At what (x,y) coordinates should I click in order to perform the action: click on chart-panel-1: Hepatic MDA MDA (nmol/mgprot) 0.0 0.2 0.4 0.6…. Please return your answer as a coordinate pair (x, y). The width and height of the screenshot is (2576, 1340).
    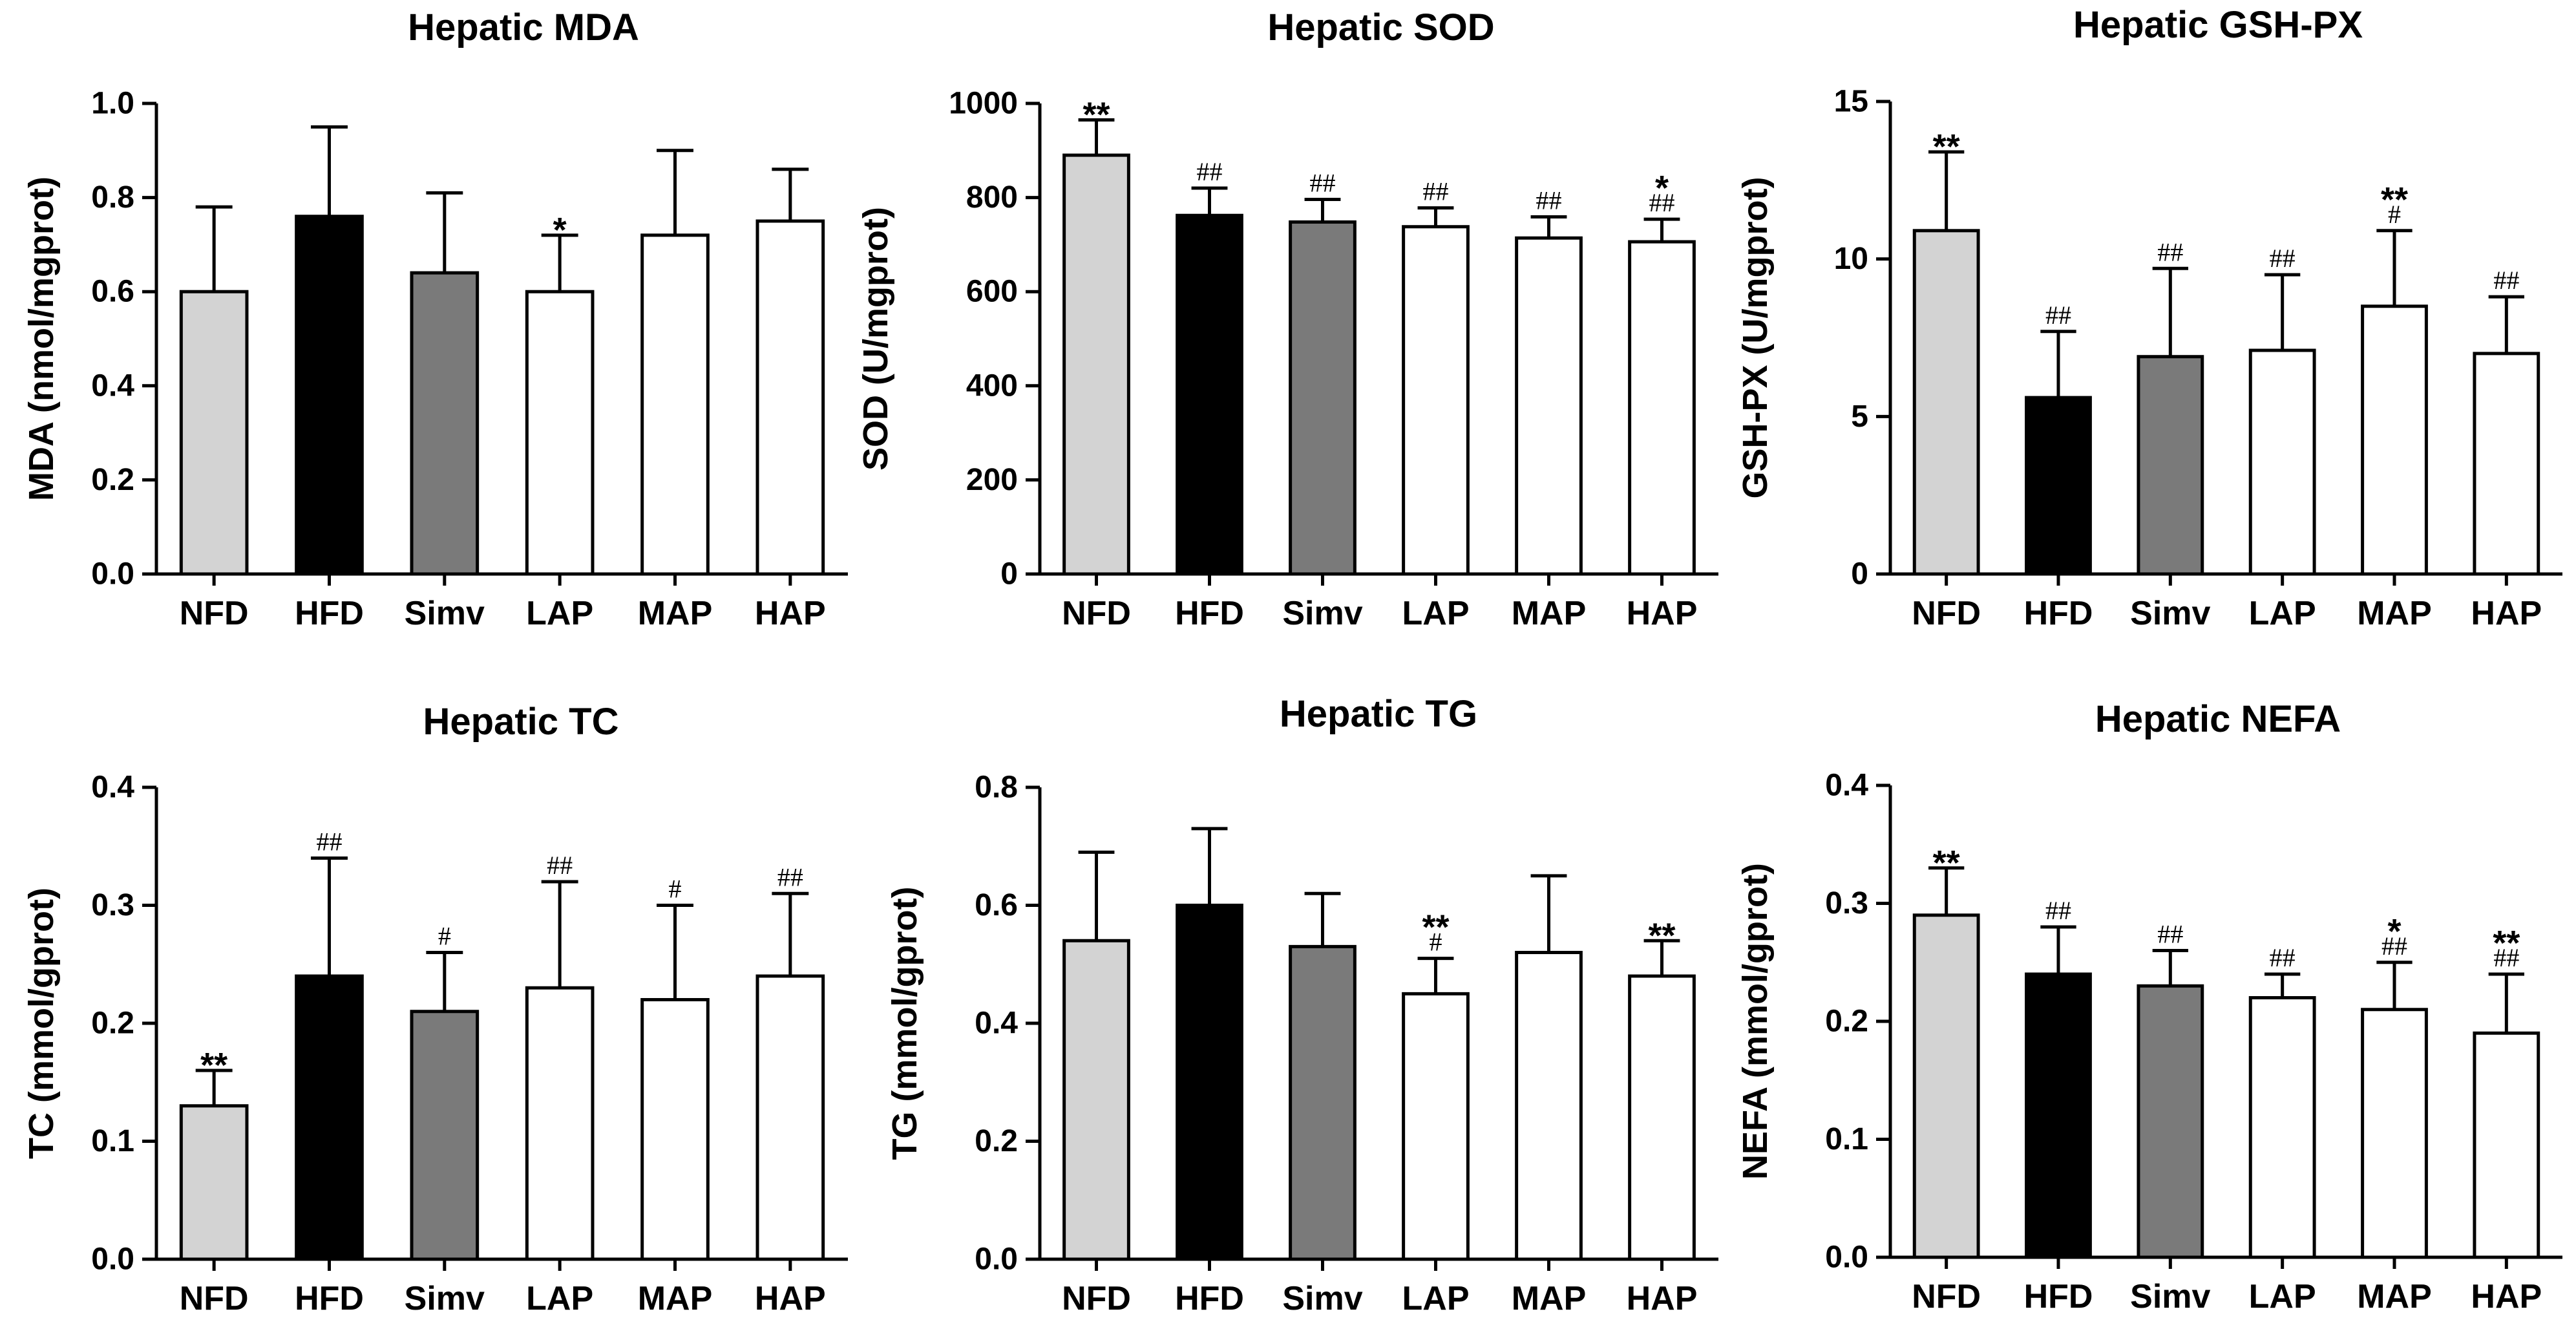
    Looking at the image, I should click on (435, 319).